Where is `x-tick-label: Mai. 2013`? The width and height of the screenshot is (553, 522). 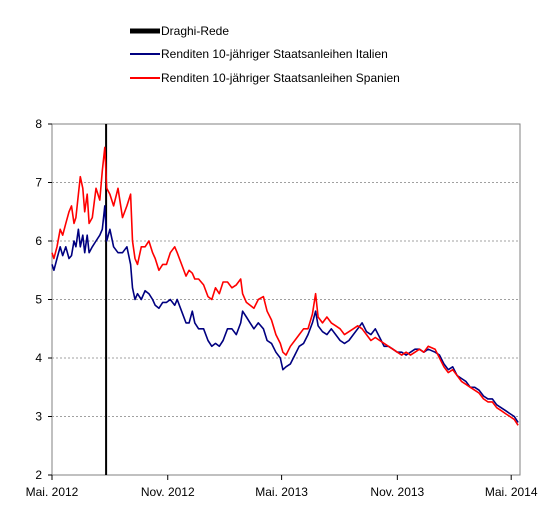
x-tick-label: Mai. 2013 is located at coordinates (281, 492).